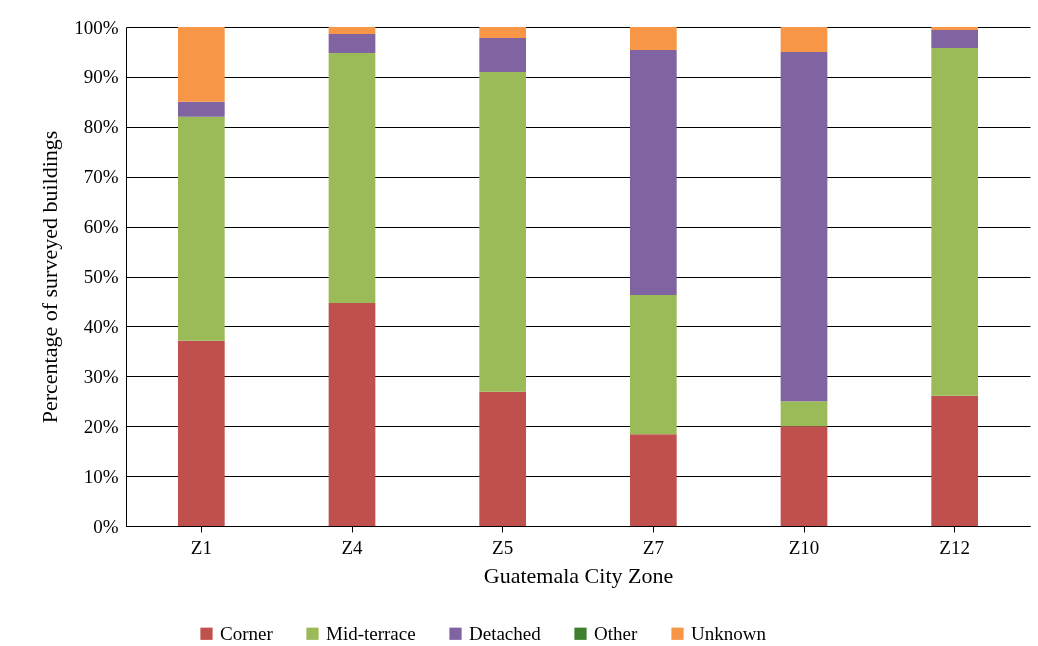 The image size is (1038, 646). Describe the element at coordinates (954, 547) in the screenshot. I see `x-tick-label: Z12` at that location.